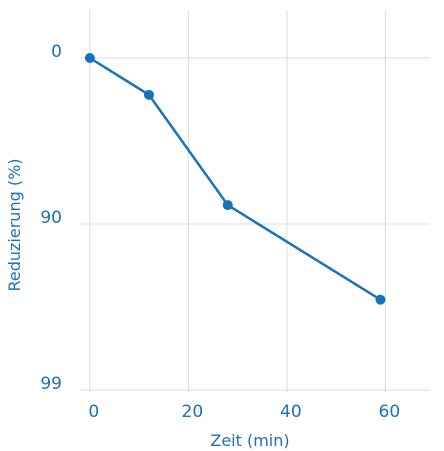 The image size is (444, 451). Describe the element at coordinates (51, 218) in the screenshot. I see `y-tick-label: 90` at that location.